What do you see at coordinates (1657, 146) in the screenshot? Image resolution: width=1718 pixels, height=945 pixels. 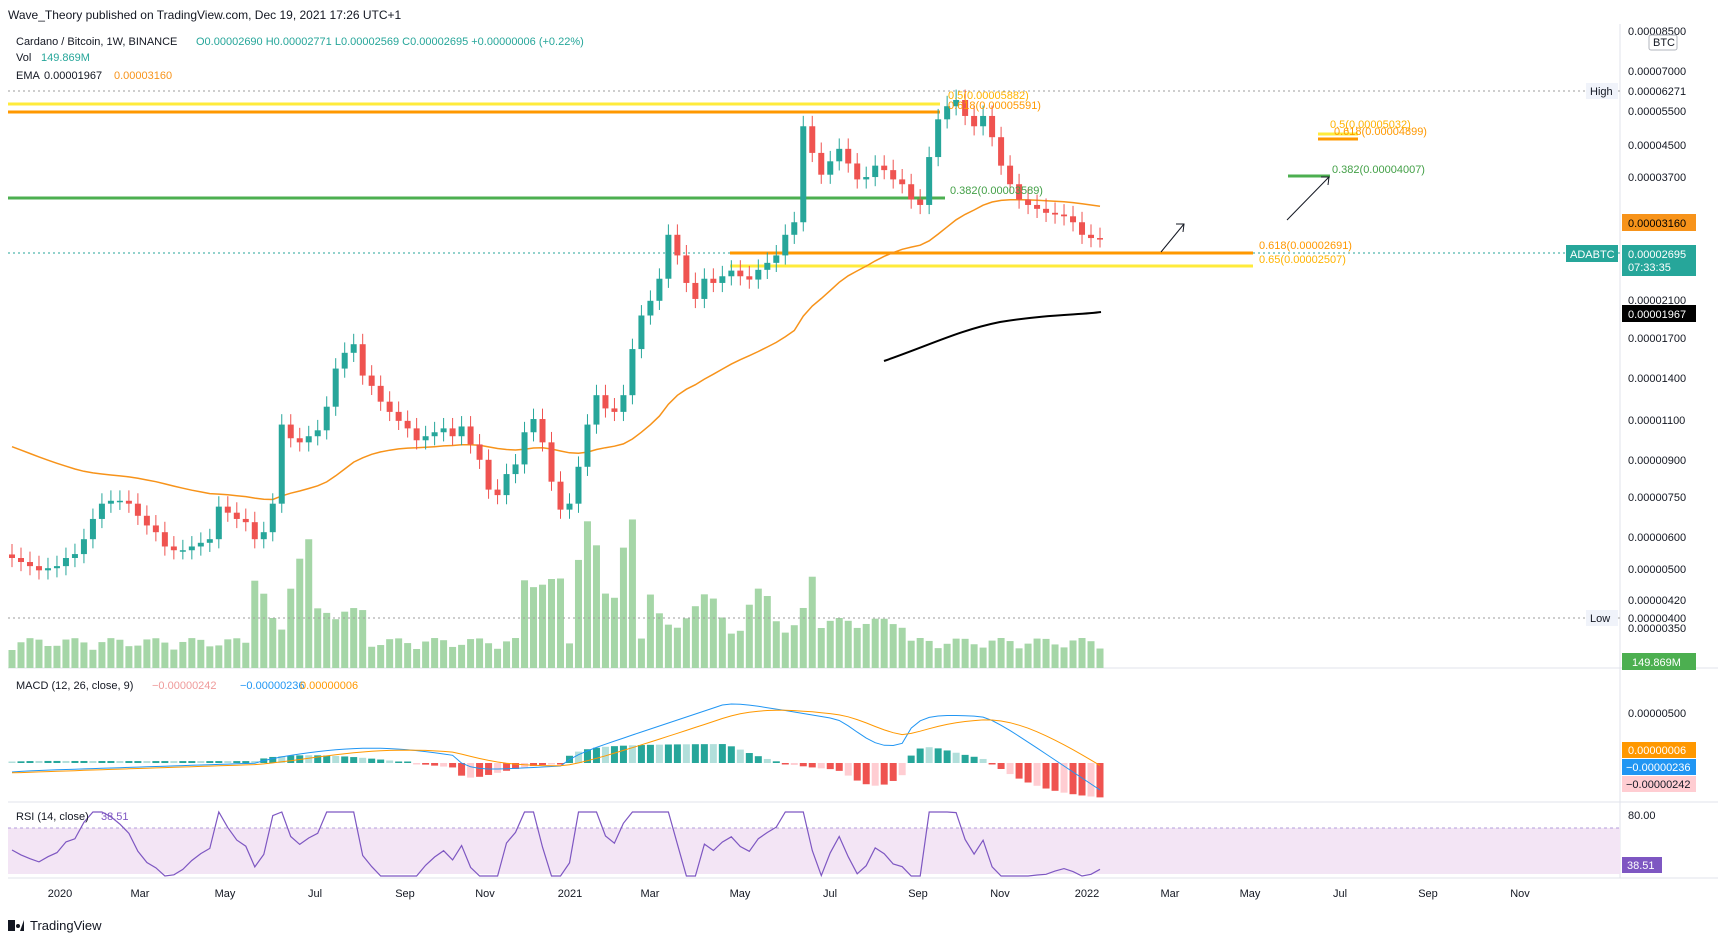 I see `price-tick: 0.00004500` at bounding box center [1657, 146].